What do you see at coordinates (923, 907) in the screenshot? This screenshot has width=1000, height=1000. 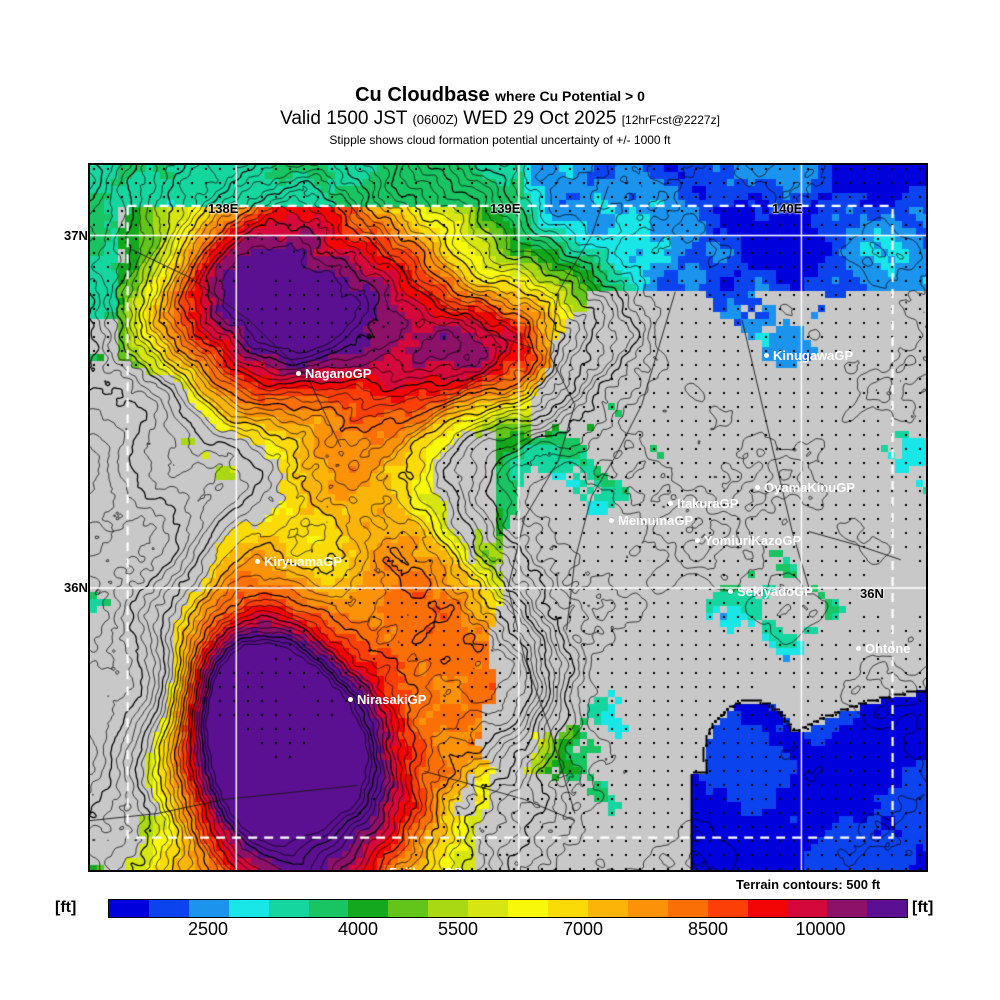 I see `colorbar-unit-right: [ft]` at bounding box center [923, 907].